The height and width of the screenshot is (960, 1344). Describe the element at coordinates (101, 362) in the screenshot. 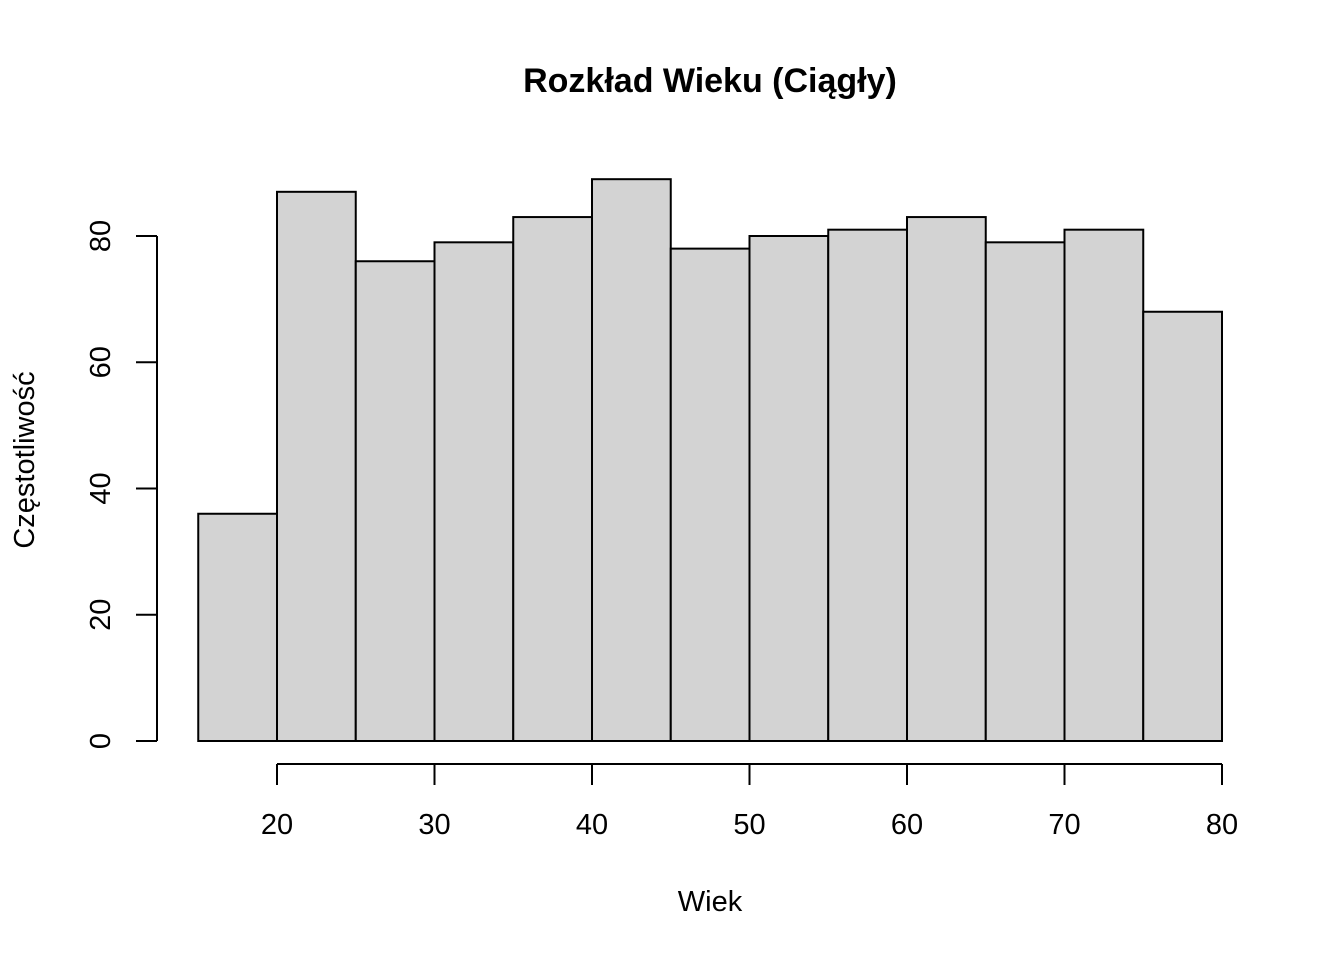

I see `y-tick-label-60: 60` at that location.